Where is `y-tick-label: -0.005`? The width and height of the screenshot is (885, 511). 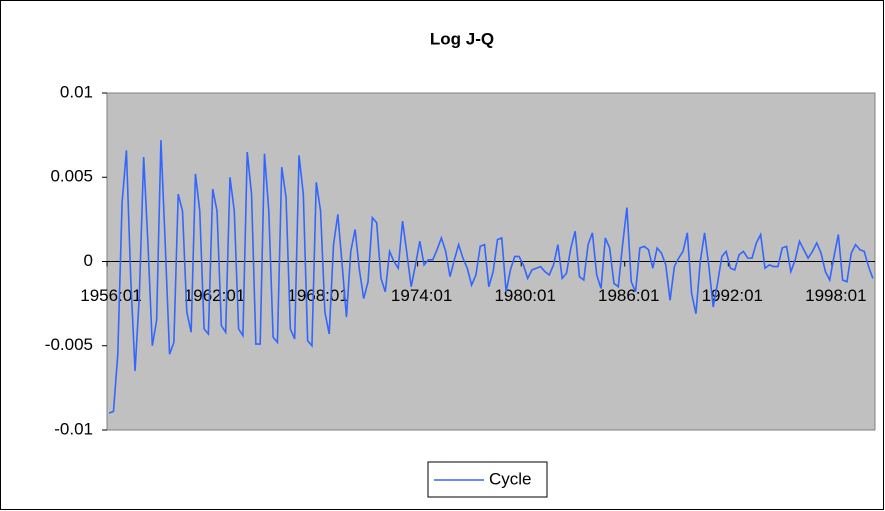 y-tick-label: -0.005 is located at coordinates (69, 344).